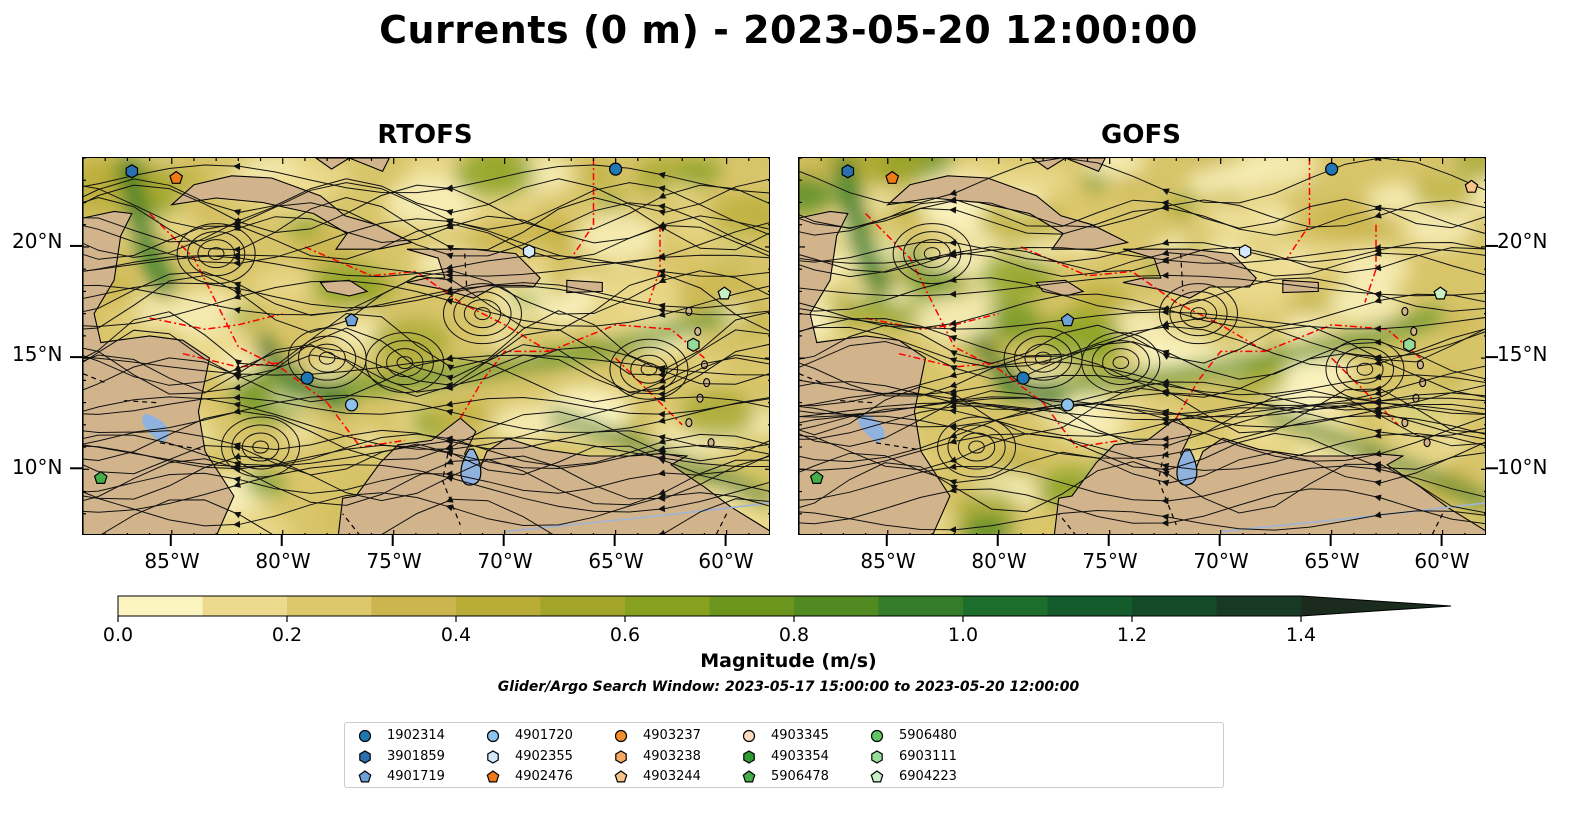  I want to click on xtick-right-85w: 85°W, so click(888, 561).